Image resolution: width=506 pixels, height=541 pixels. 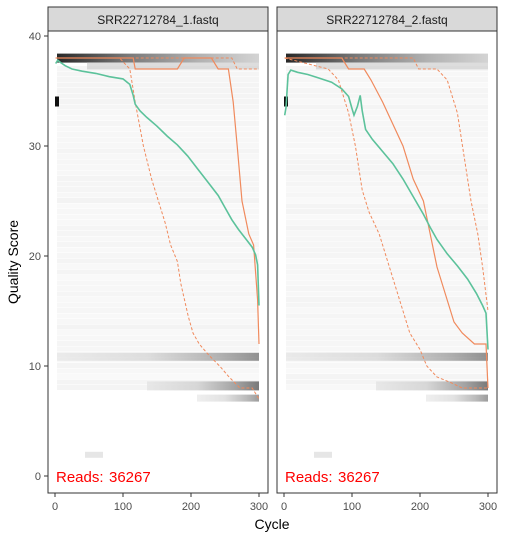 What do you see at coordinates (160, 503) in the screenshot?
I see `x-axis: 0 100 200 300` at bounding box center [160, 503].